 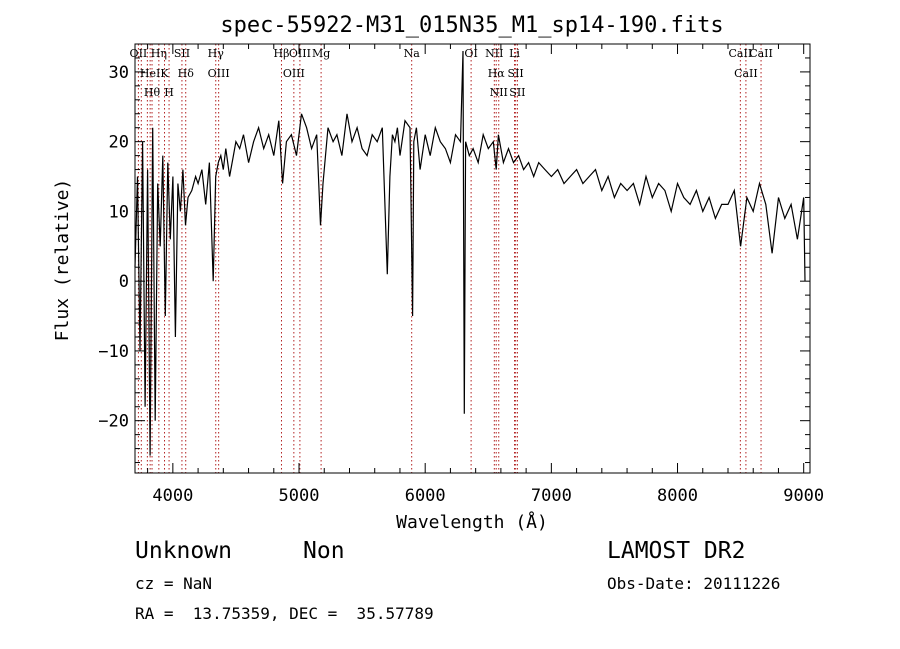 What do you see at coordinates (677, 496) in the screenshot?
I see `x-tick-label: 8000` at bounding box center [677, 496].